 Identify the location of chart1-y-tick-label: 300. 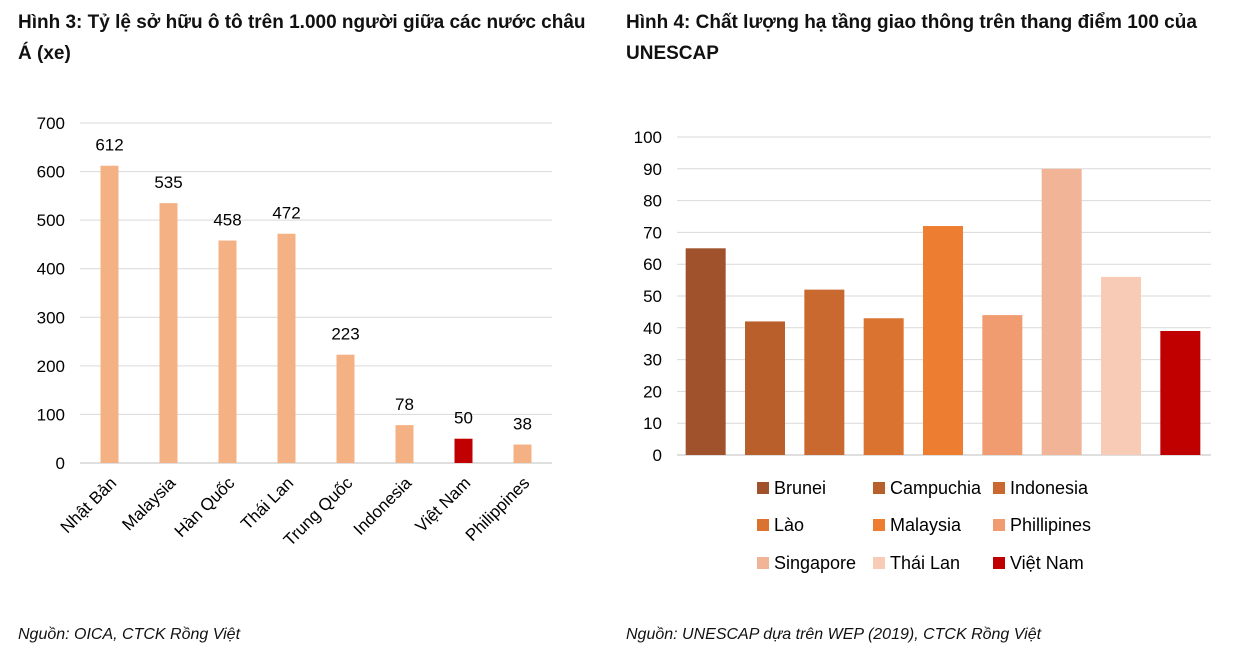
(51, 317).